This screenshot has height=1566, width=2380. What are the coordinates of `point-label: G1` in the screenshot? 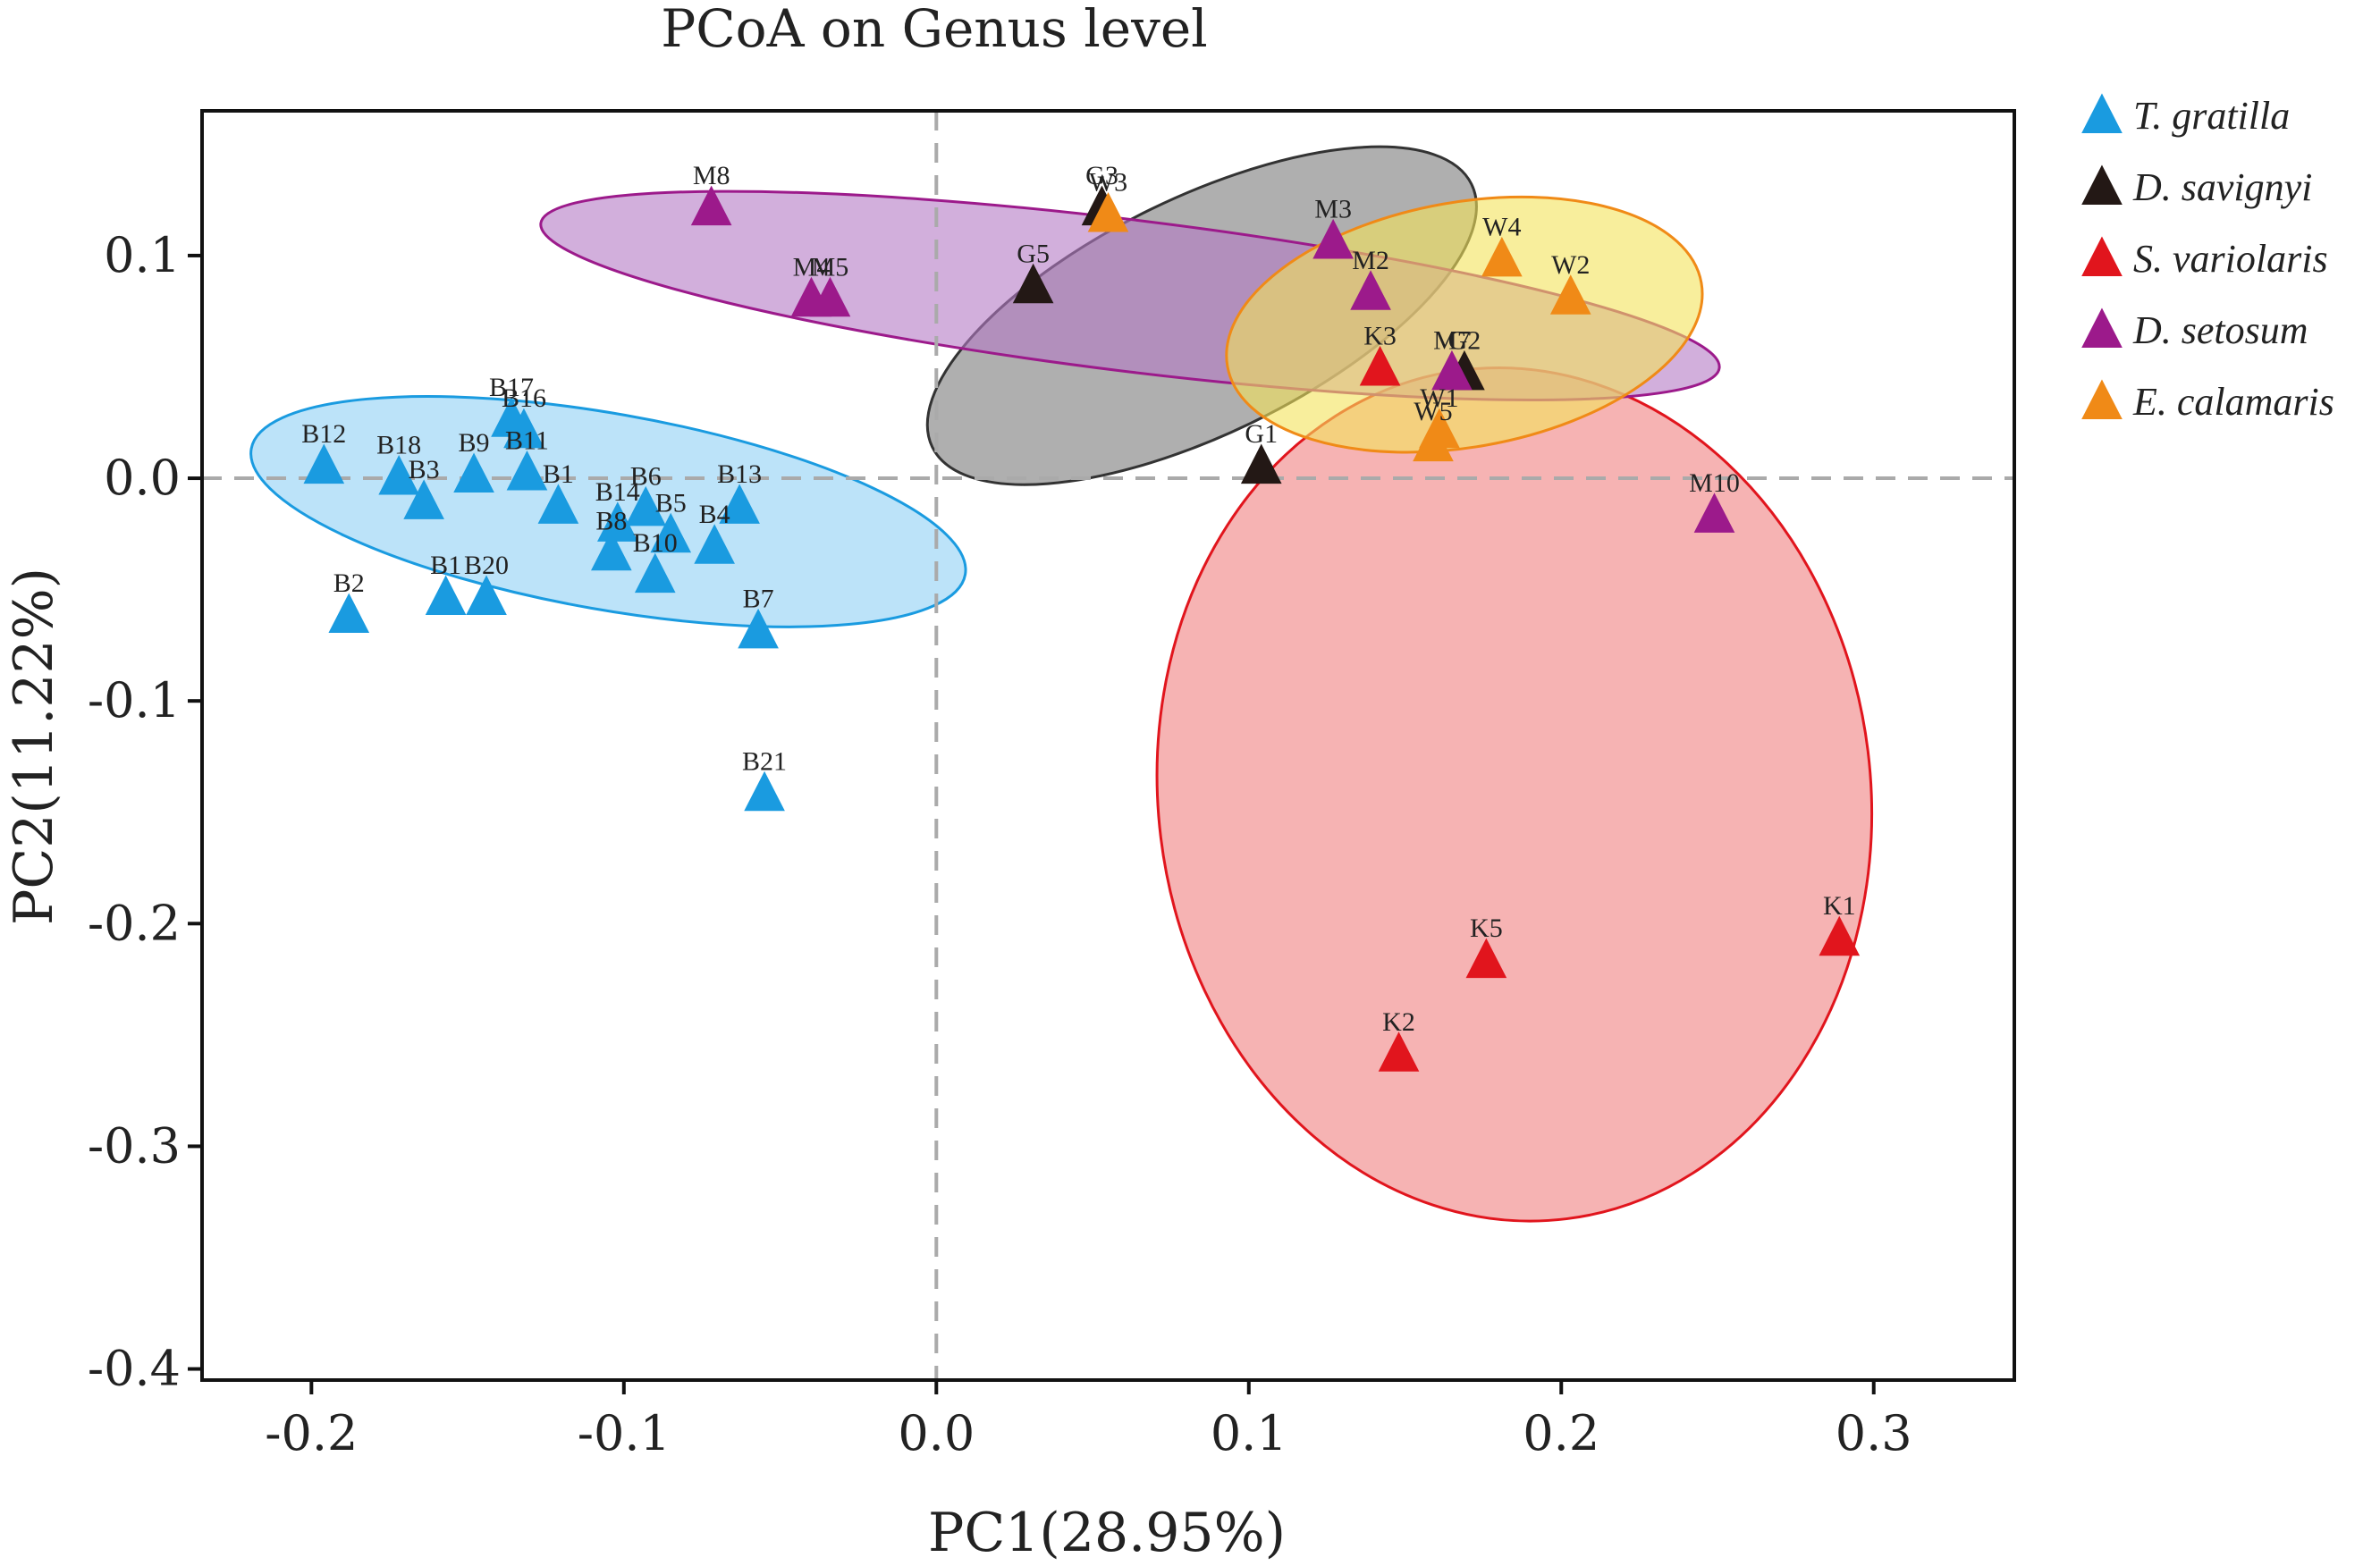 It's located at (1261, 434).